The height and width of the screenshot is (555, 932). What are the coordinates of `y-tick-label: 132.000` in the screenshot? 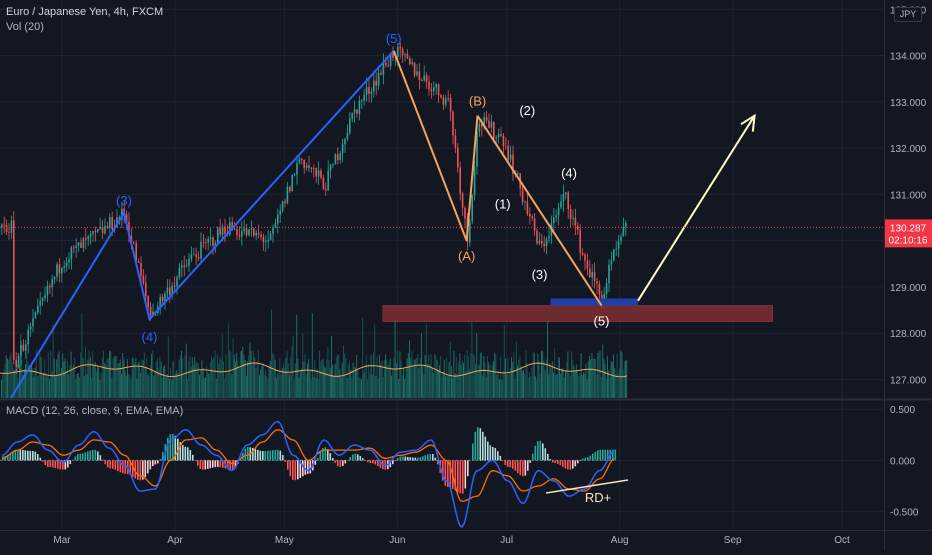 It's located at (908, 149).